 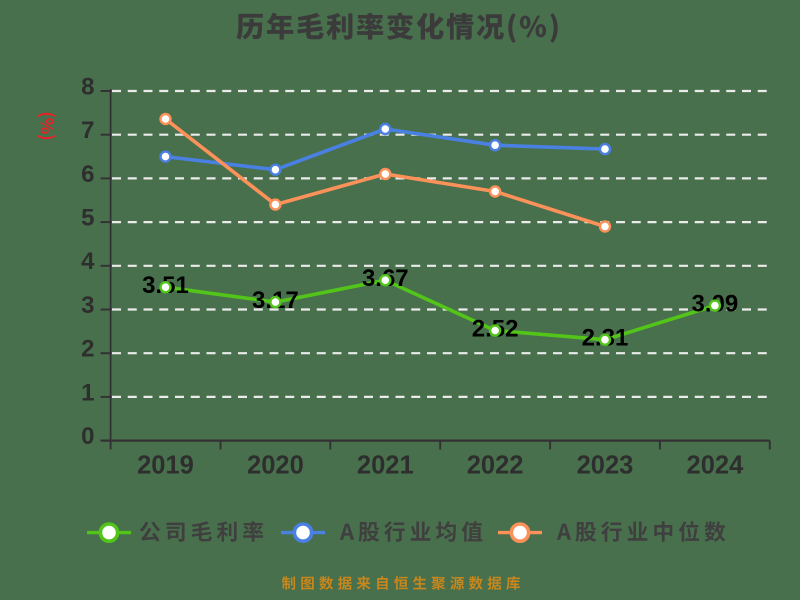 I want to click on svg-text: 2021, so click(x=385, y=465).